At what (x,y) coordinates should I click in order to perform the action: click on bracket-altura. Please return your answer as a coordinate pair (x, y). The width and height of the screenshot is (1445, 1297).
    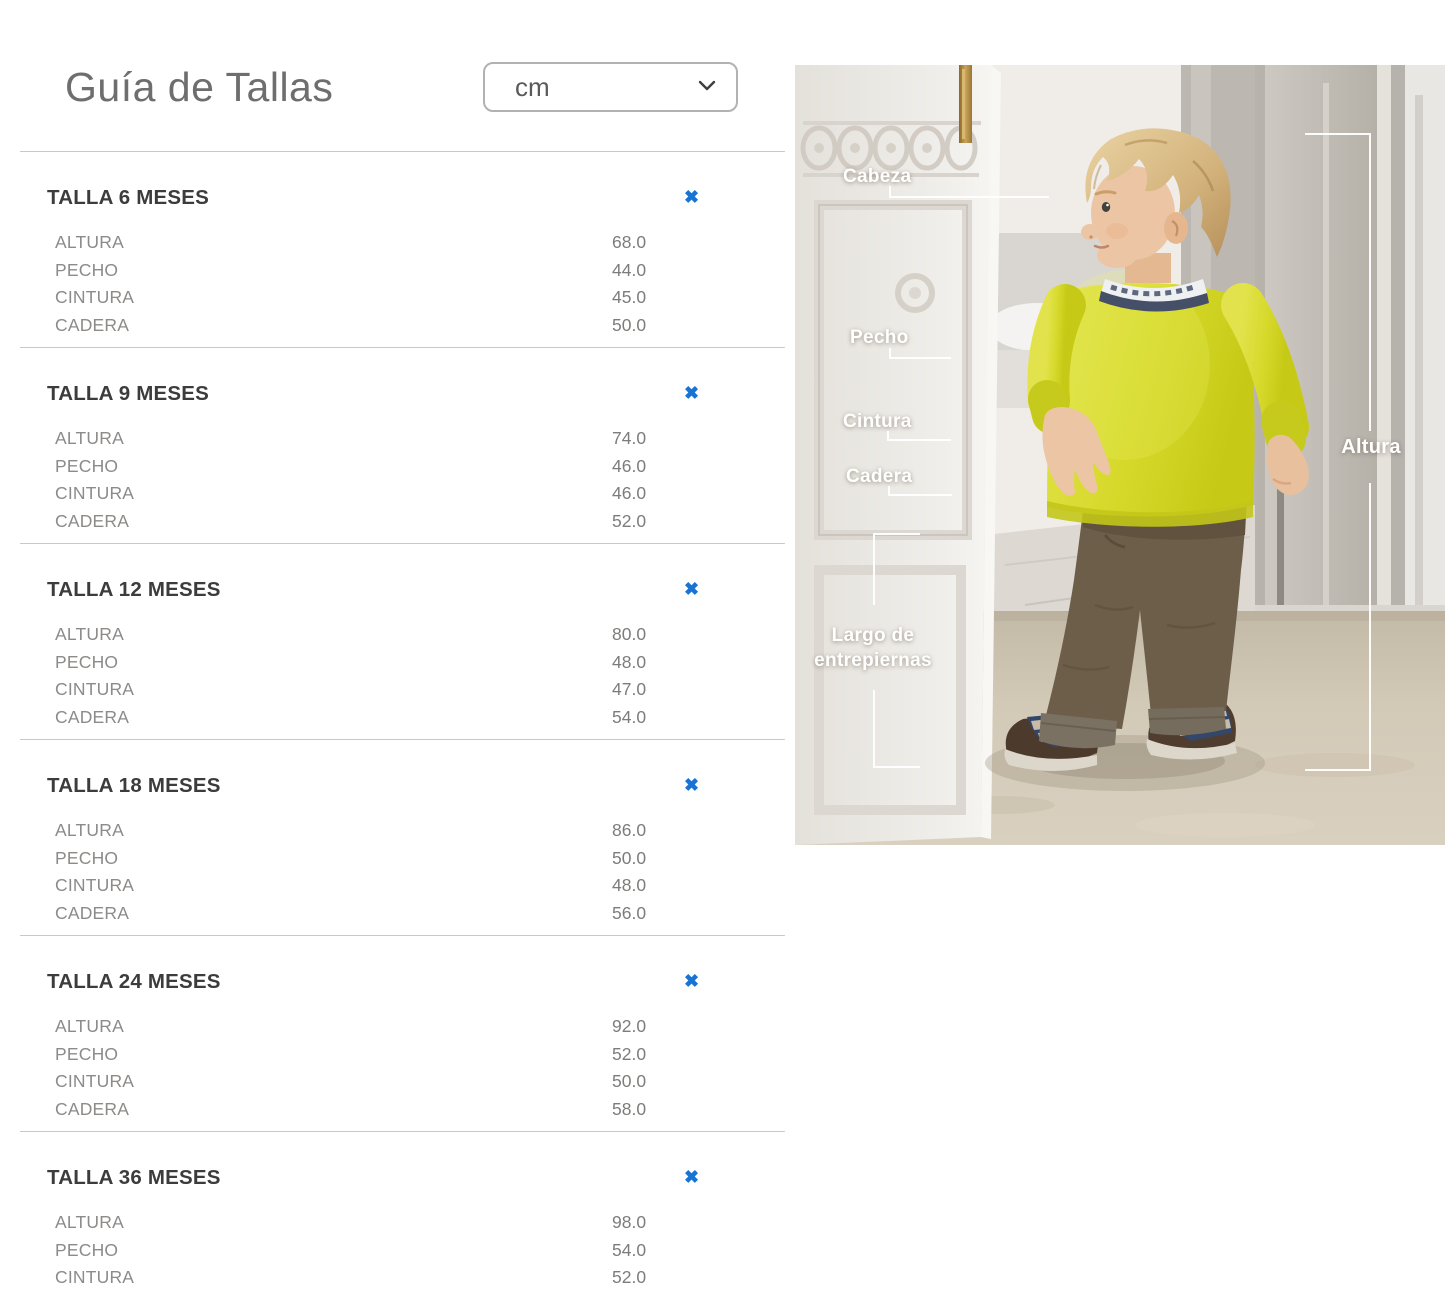
    Looking at the image, I should click on (1338, 452).